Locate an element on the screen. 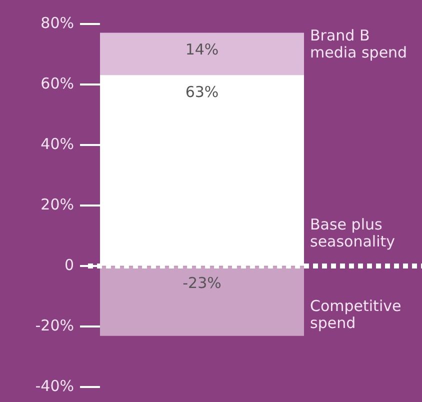  y-tick-label: 20% is located at coordinates (57, 204).